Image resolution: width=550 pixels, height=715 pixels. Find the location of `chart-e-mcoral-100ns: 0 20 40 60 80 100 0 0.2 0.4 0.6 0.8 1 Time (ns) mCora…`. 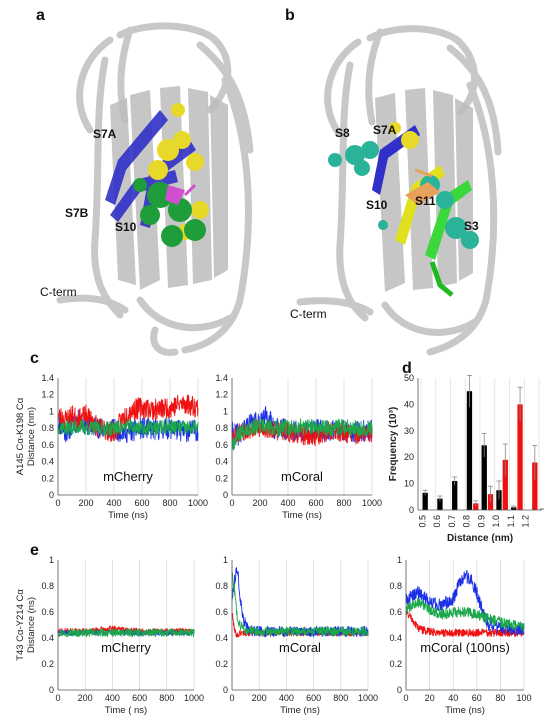

chart-e-mcoral-100ns: 0 20 40 60 80 100 0 0.2 0.4 0.6 0.8 1 Time (ns) mCora… is located at coordinates (460, 635).